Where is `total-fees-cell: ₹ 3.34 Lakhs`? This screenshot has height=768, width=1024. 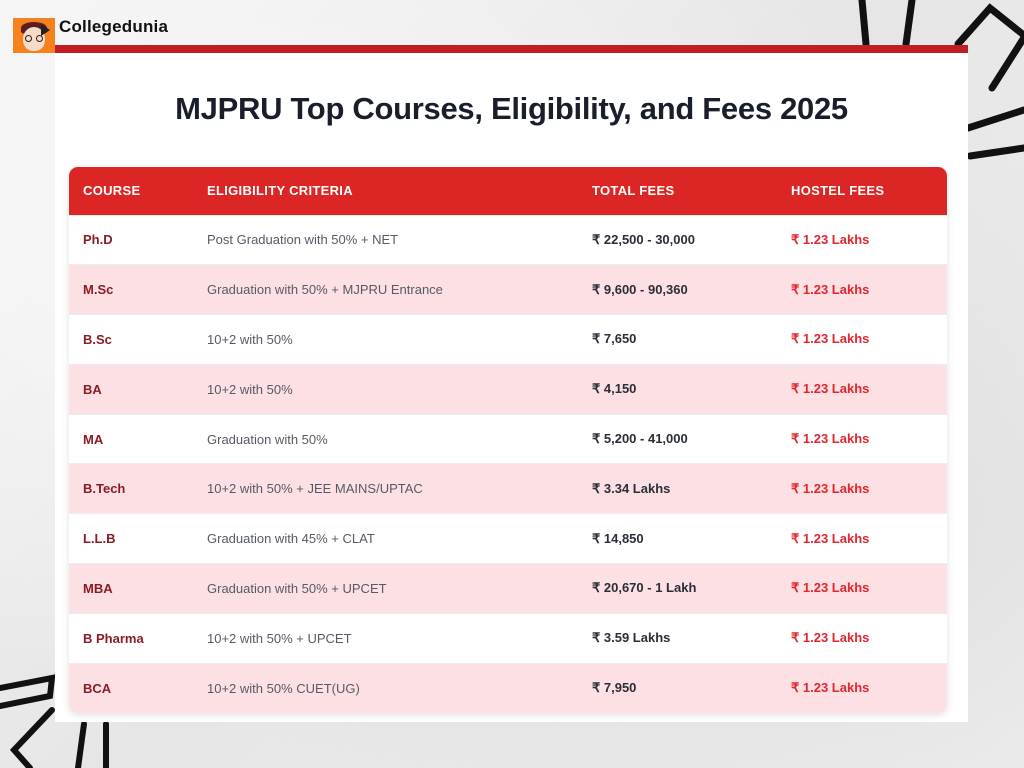
total-fees-cell: ₹ 3.34 Lakhs is located at coordinates (631, 488).